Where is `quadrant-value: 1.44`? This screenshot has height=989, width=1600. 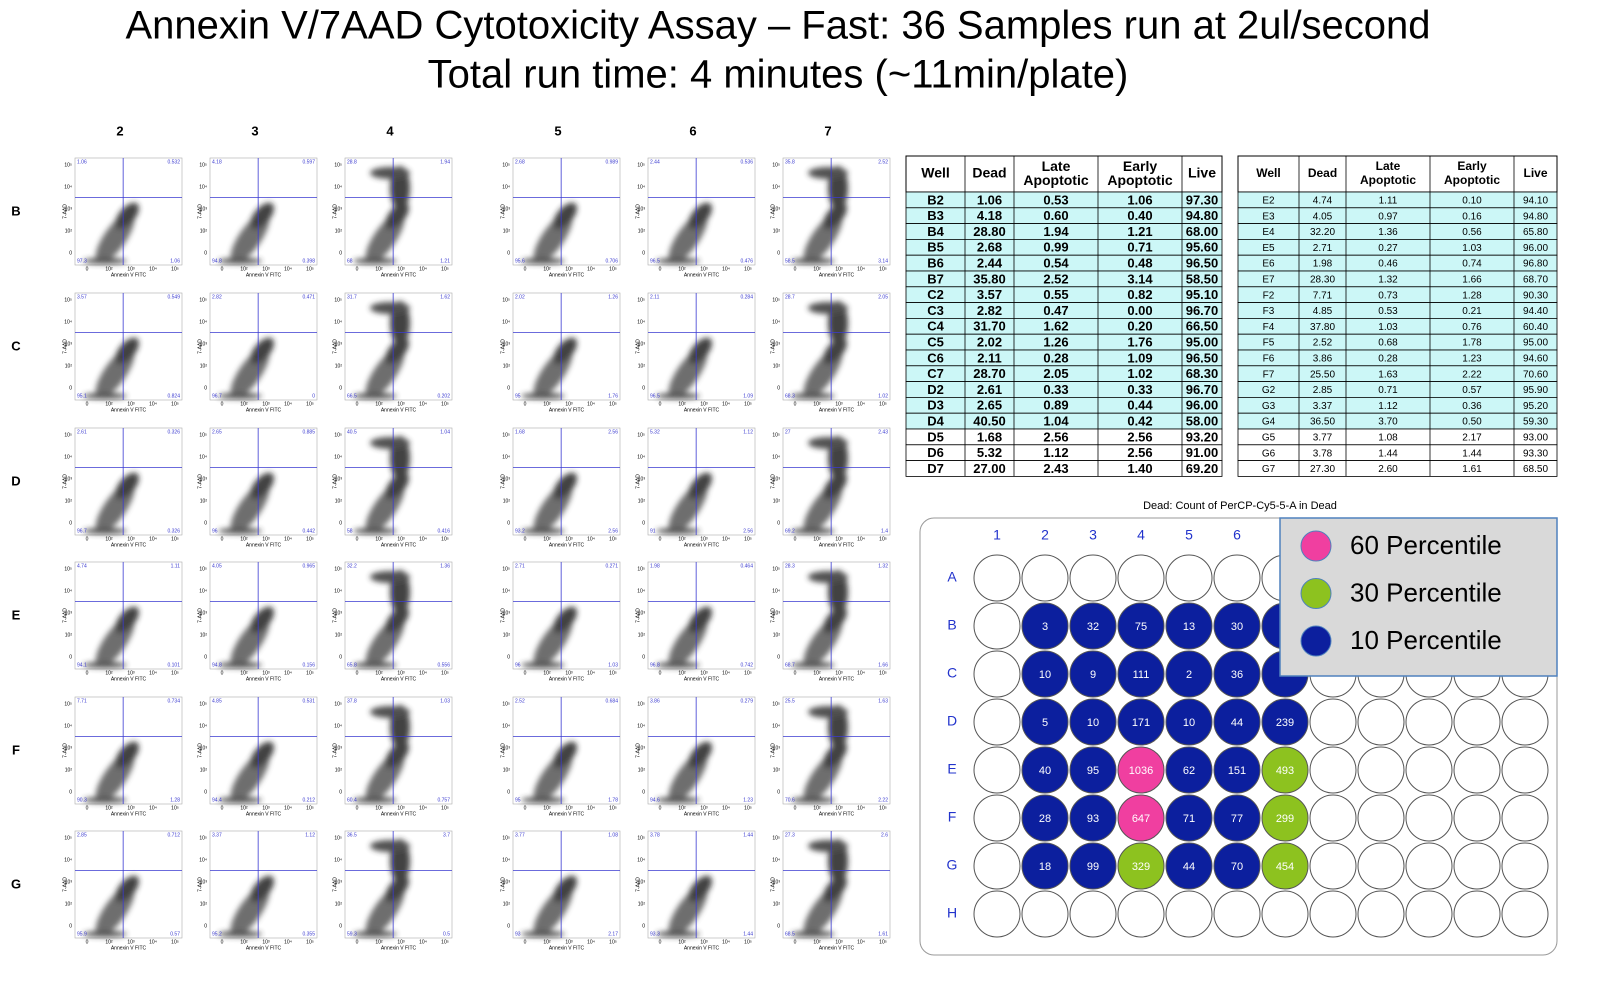 quadrant-value: 1.44 is located at coordinates (748, 835).